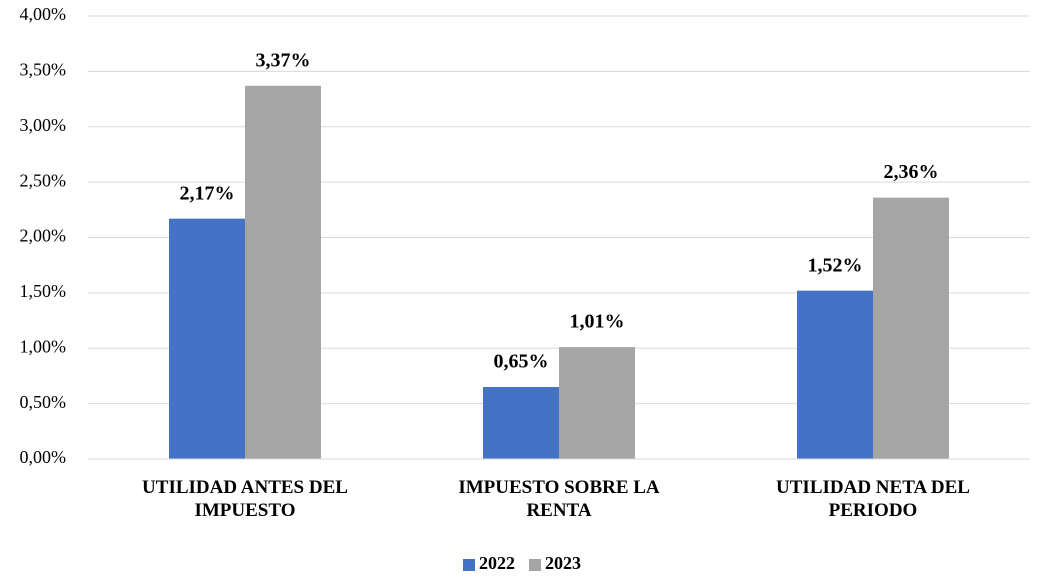  What do you see at coordinates (43, 14) in the screenshot?
I see `y-tick-label: 4,00%` at bounding box center [43, 14].